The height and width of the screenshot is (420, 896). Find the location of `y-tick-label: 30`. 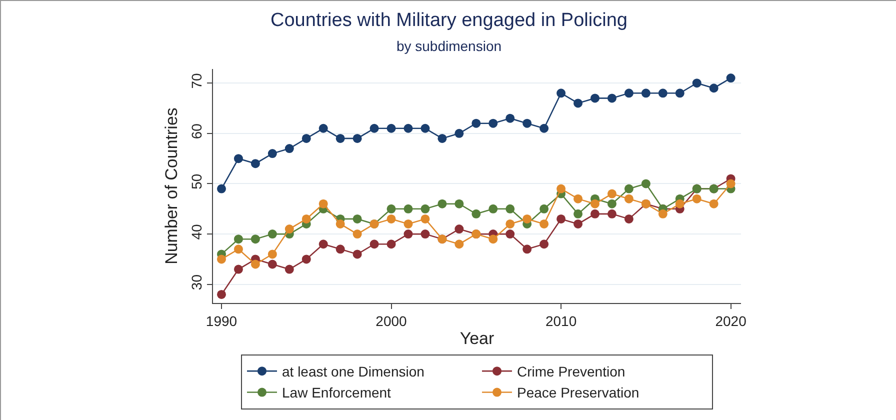

y-tick-label: 30 is located at coordinates (196, 282).